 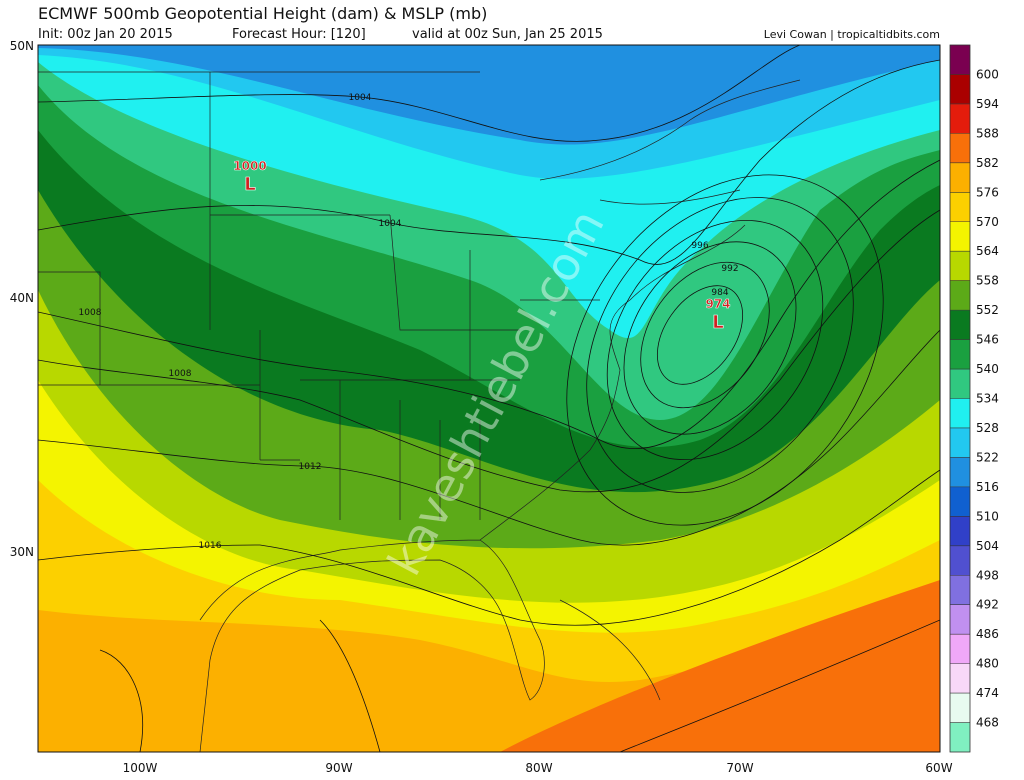 What do you see at coordinates (987, 74) in the screenshot?
I see `colorbar-label: 600` at bounding box center [987, 74].